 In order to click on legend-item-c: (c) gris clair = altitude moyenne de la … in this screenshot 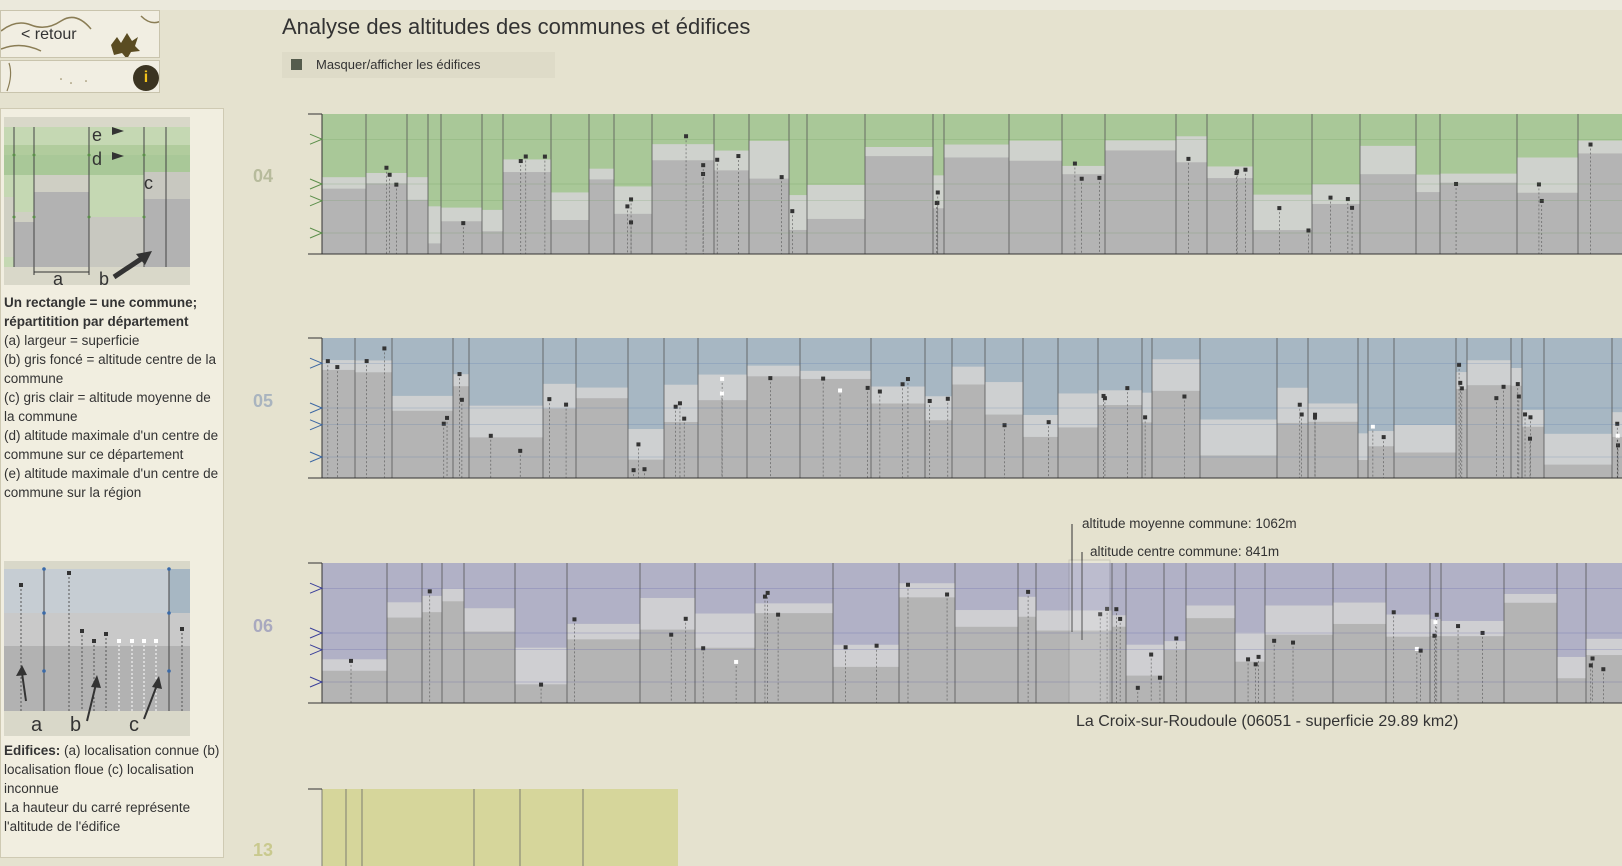, I will do `click(107, 407)`.